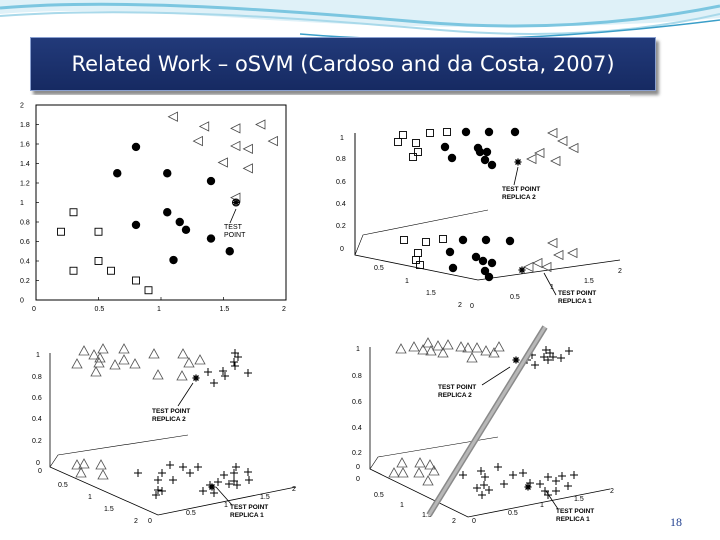  What do you see at coordinates (25, 281) in the screenshot?
I see `tl-ytick-label: 0.2` at bounding box center [25, 281].